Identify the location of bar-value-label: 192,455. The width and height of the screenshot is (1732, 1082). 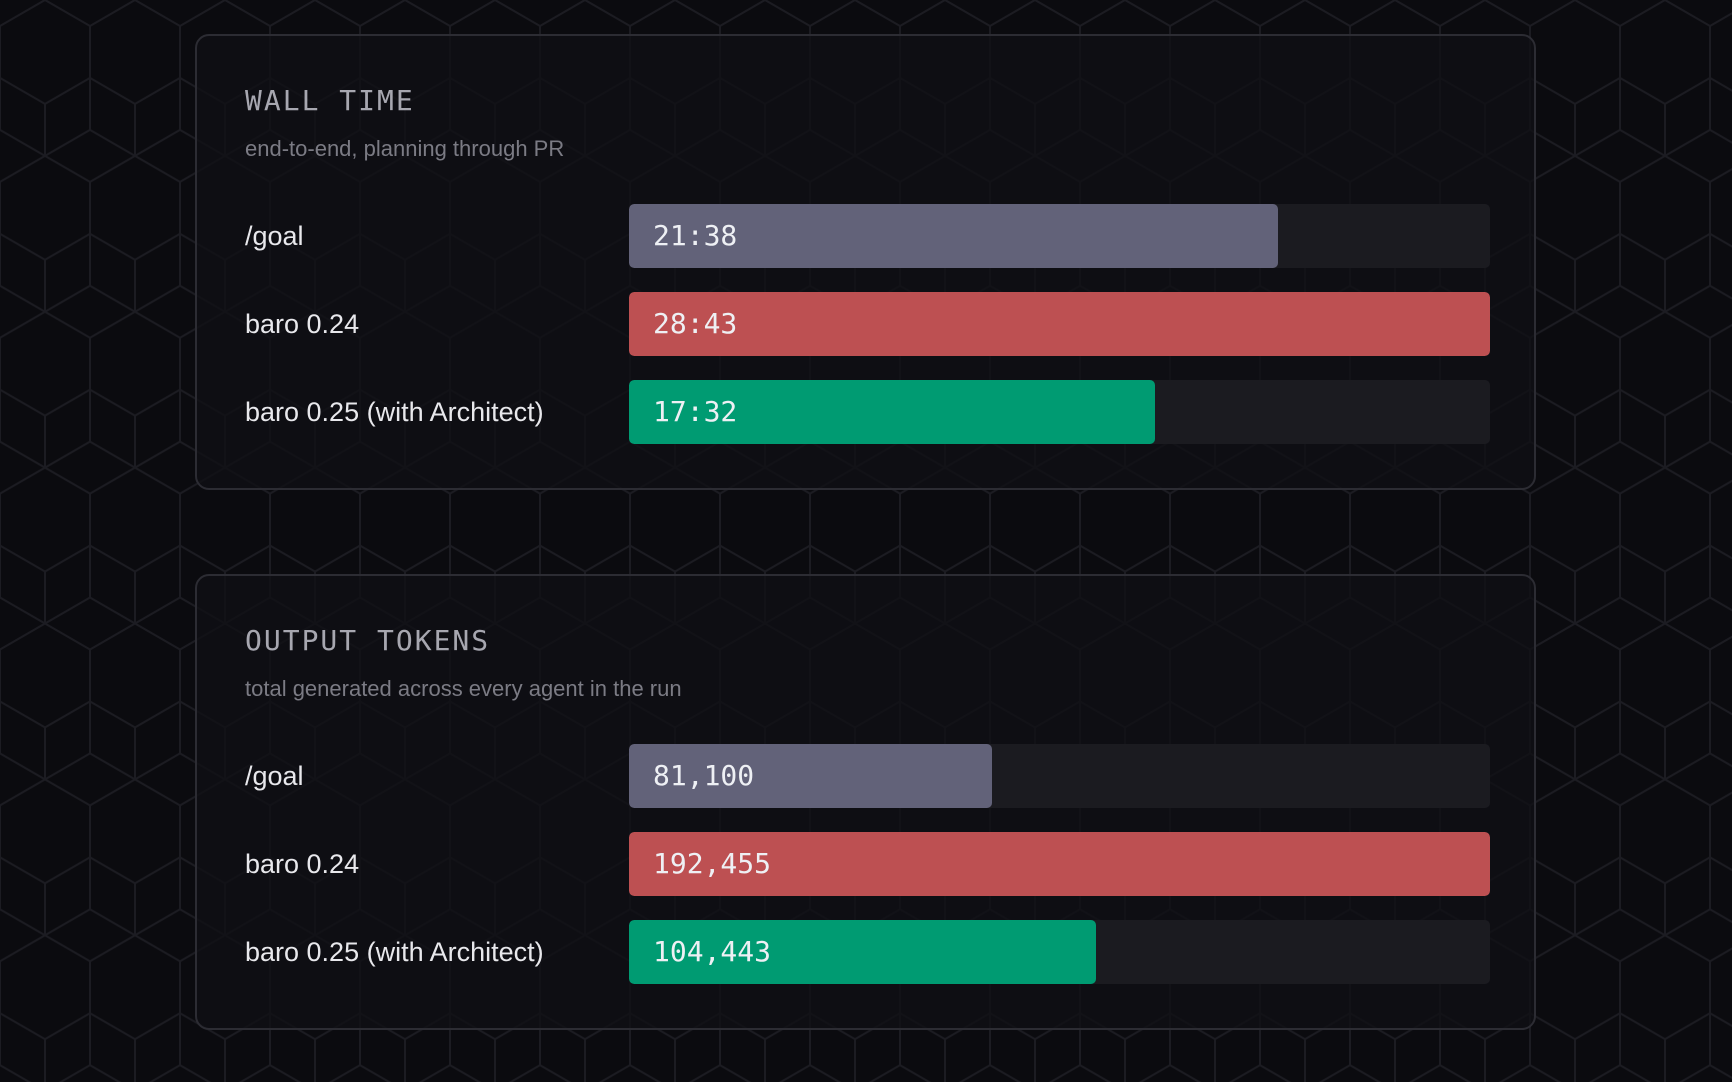
(712, 863).